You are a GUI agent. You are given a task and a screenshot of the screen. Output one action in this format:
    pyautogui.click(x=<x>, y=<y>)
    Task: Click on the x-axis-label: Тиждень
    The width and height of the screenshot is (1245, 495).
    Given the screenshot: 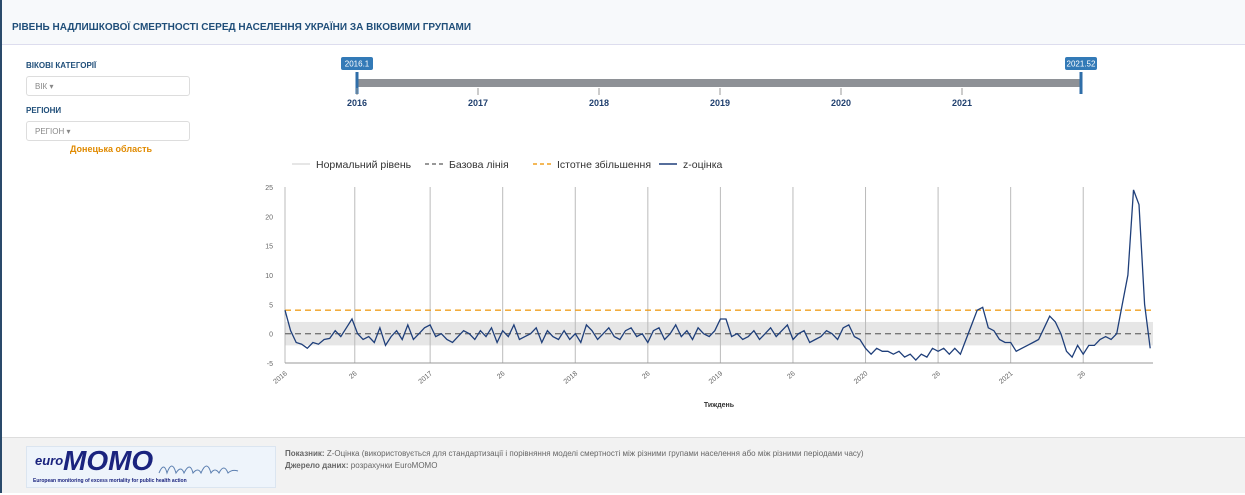 What is the action you would take?
    pyautogui.click(x=719, y=405)
    